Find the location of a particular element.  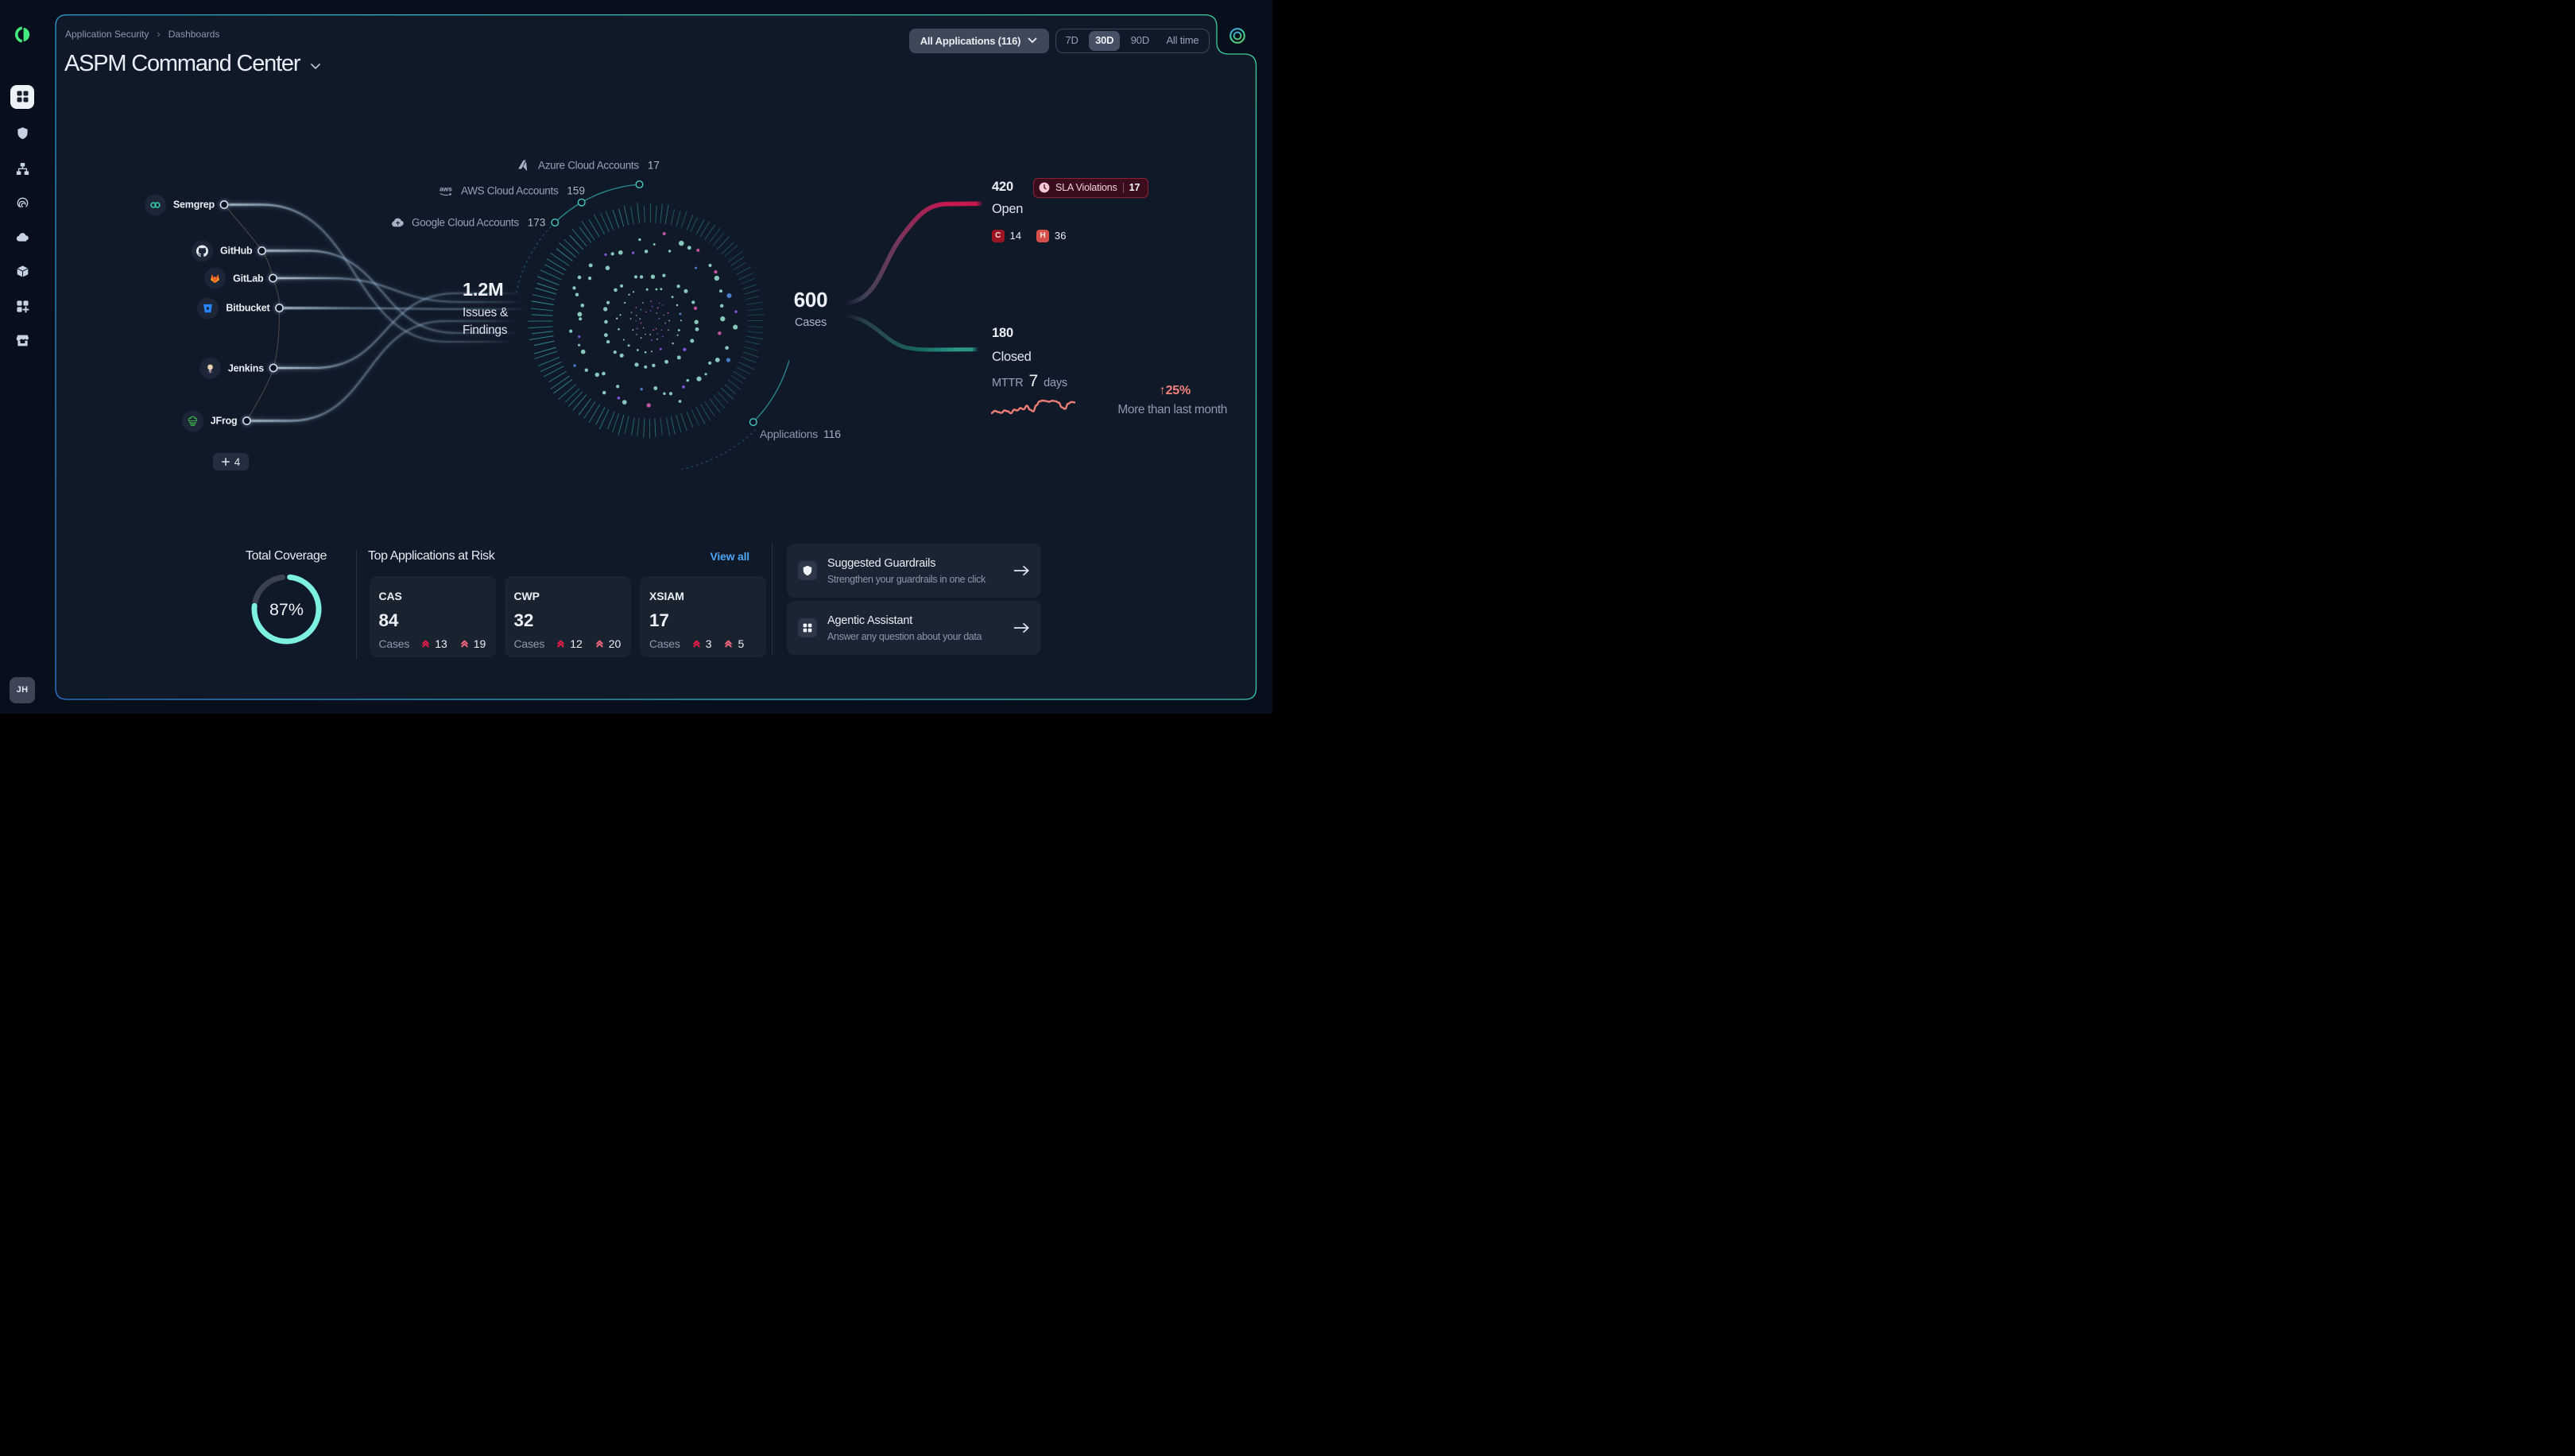

breadcrumb-page: Dashboards is located at coordinates (194, 34).